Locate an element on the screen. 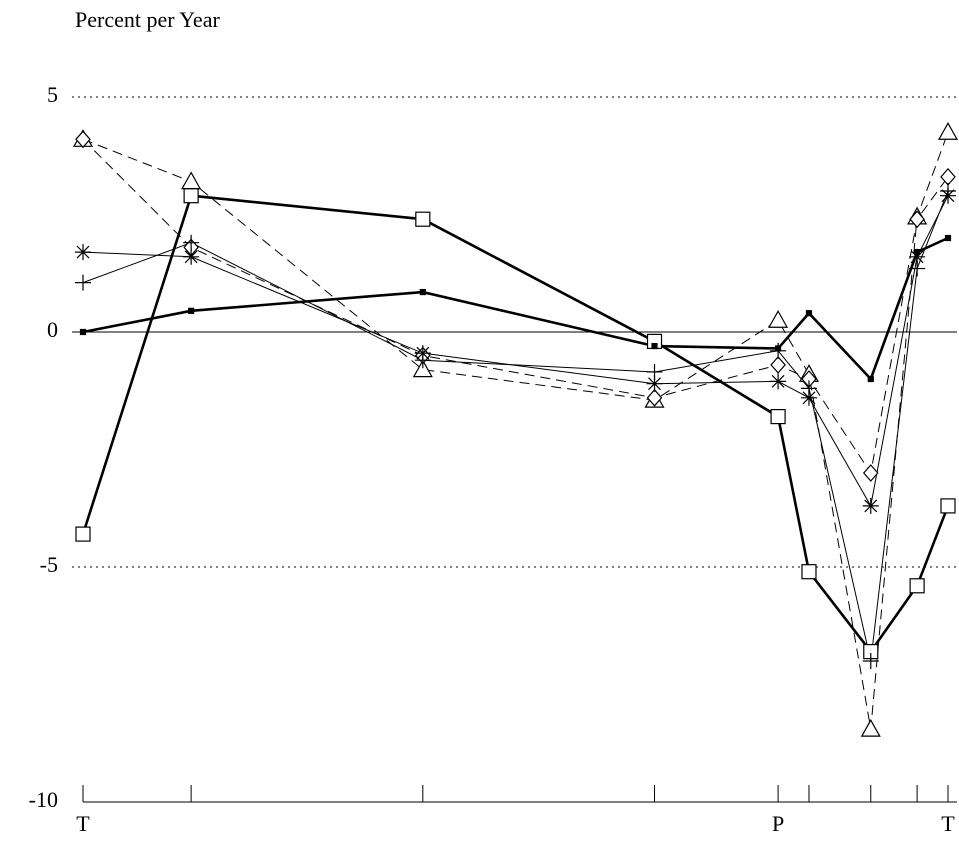  x-tick-label: P is located at coordinates (778, 823).